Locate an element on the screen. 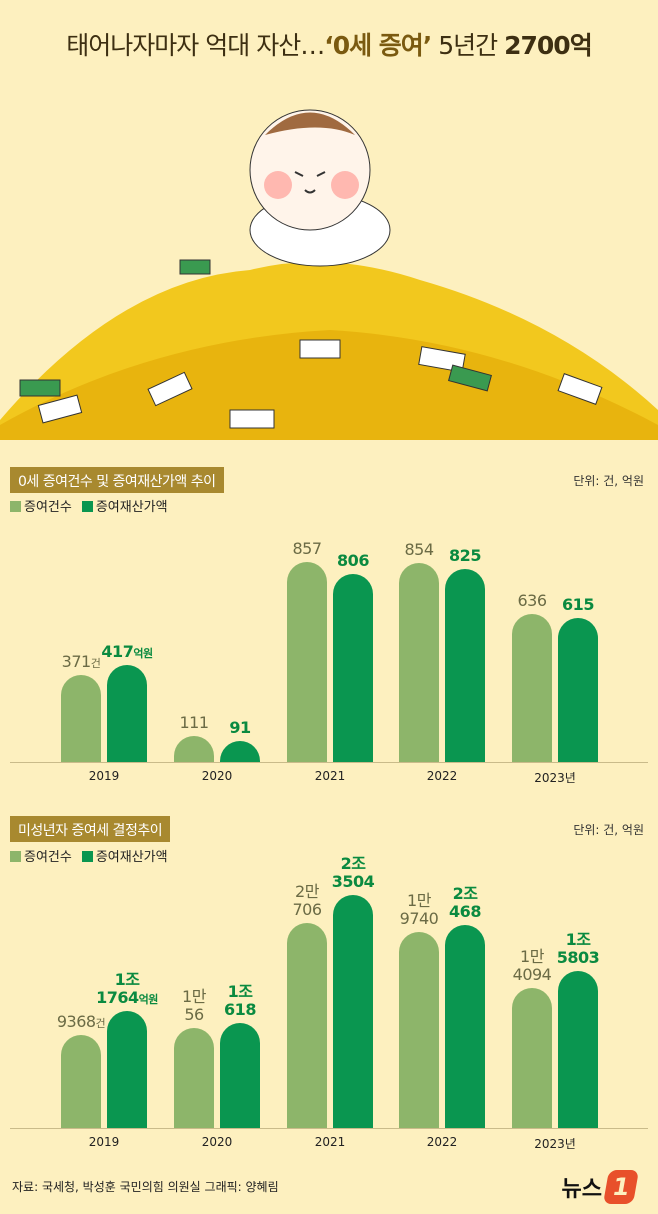 The height and width of the screenshot is (1214, 658). label-count-2023년: 636 is located at coordinates (532, 600).